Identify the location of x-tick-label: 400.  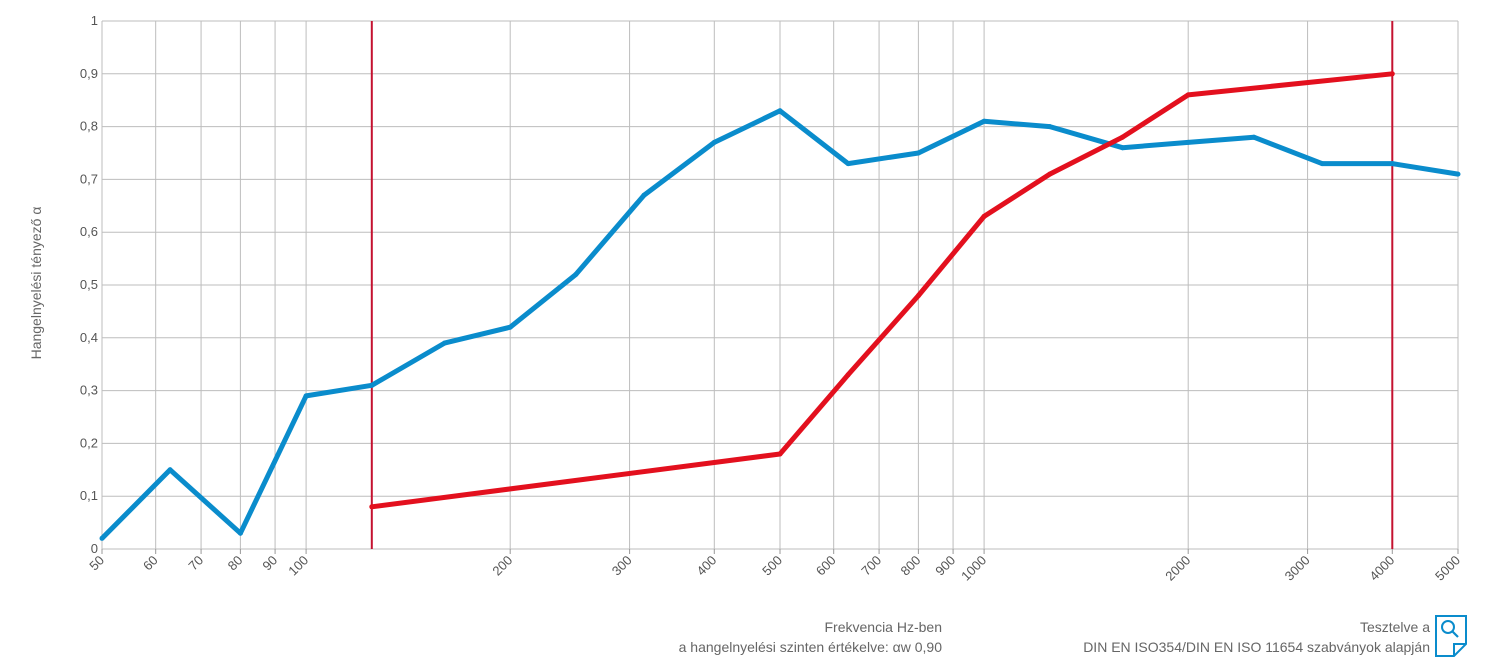
(706, 566).